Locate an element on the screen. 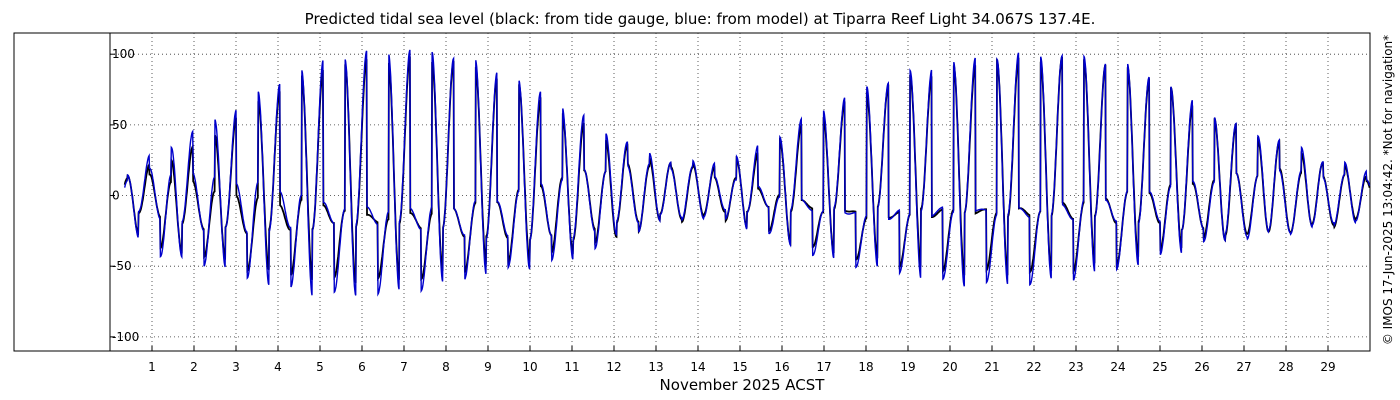  y-tick-label: 0 is located at coordinates (116, 196).